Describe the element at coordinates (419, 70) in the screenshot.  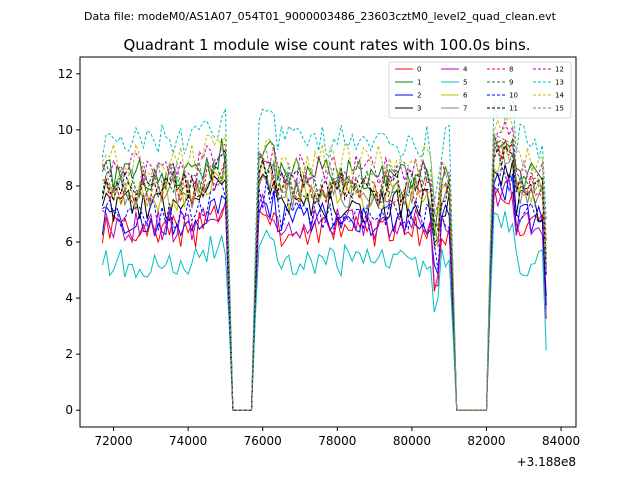
I see `legend-label-0: 0` at that location.